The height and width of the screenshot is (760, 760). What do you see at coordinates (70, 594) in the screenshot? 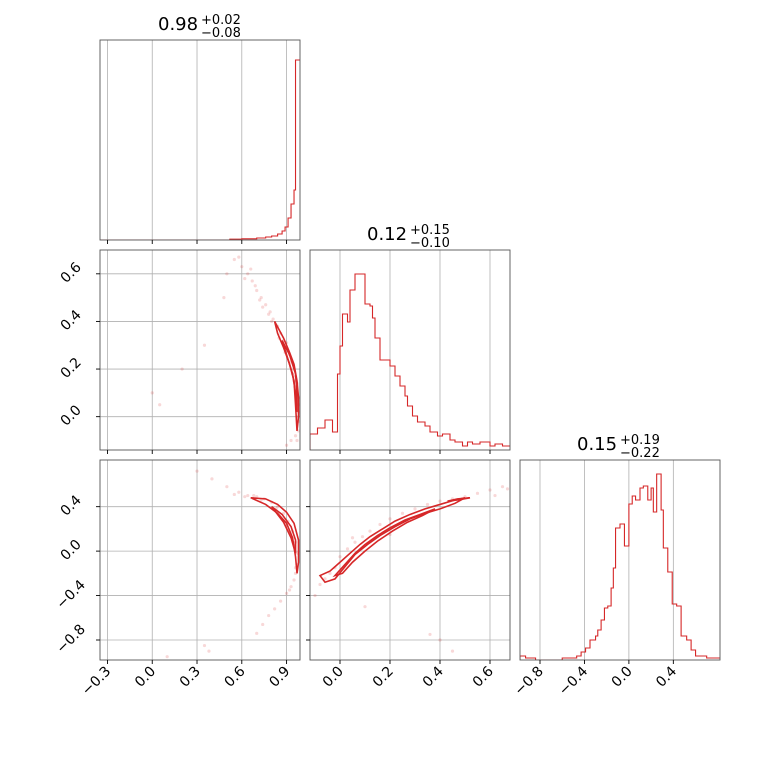
I see `lower-2-0-tick-label-y: −0.4` at bounding box center [70, 594].